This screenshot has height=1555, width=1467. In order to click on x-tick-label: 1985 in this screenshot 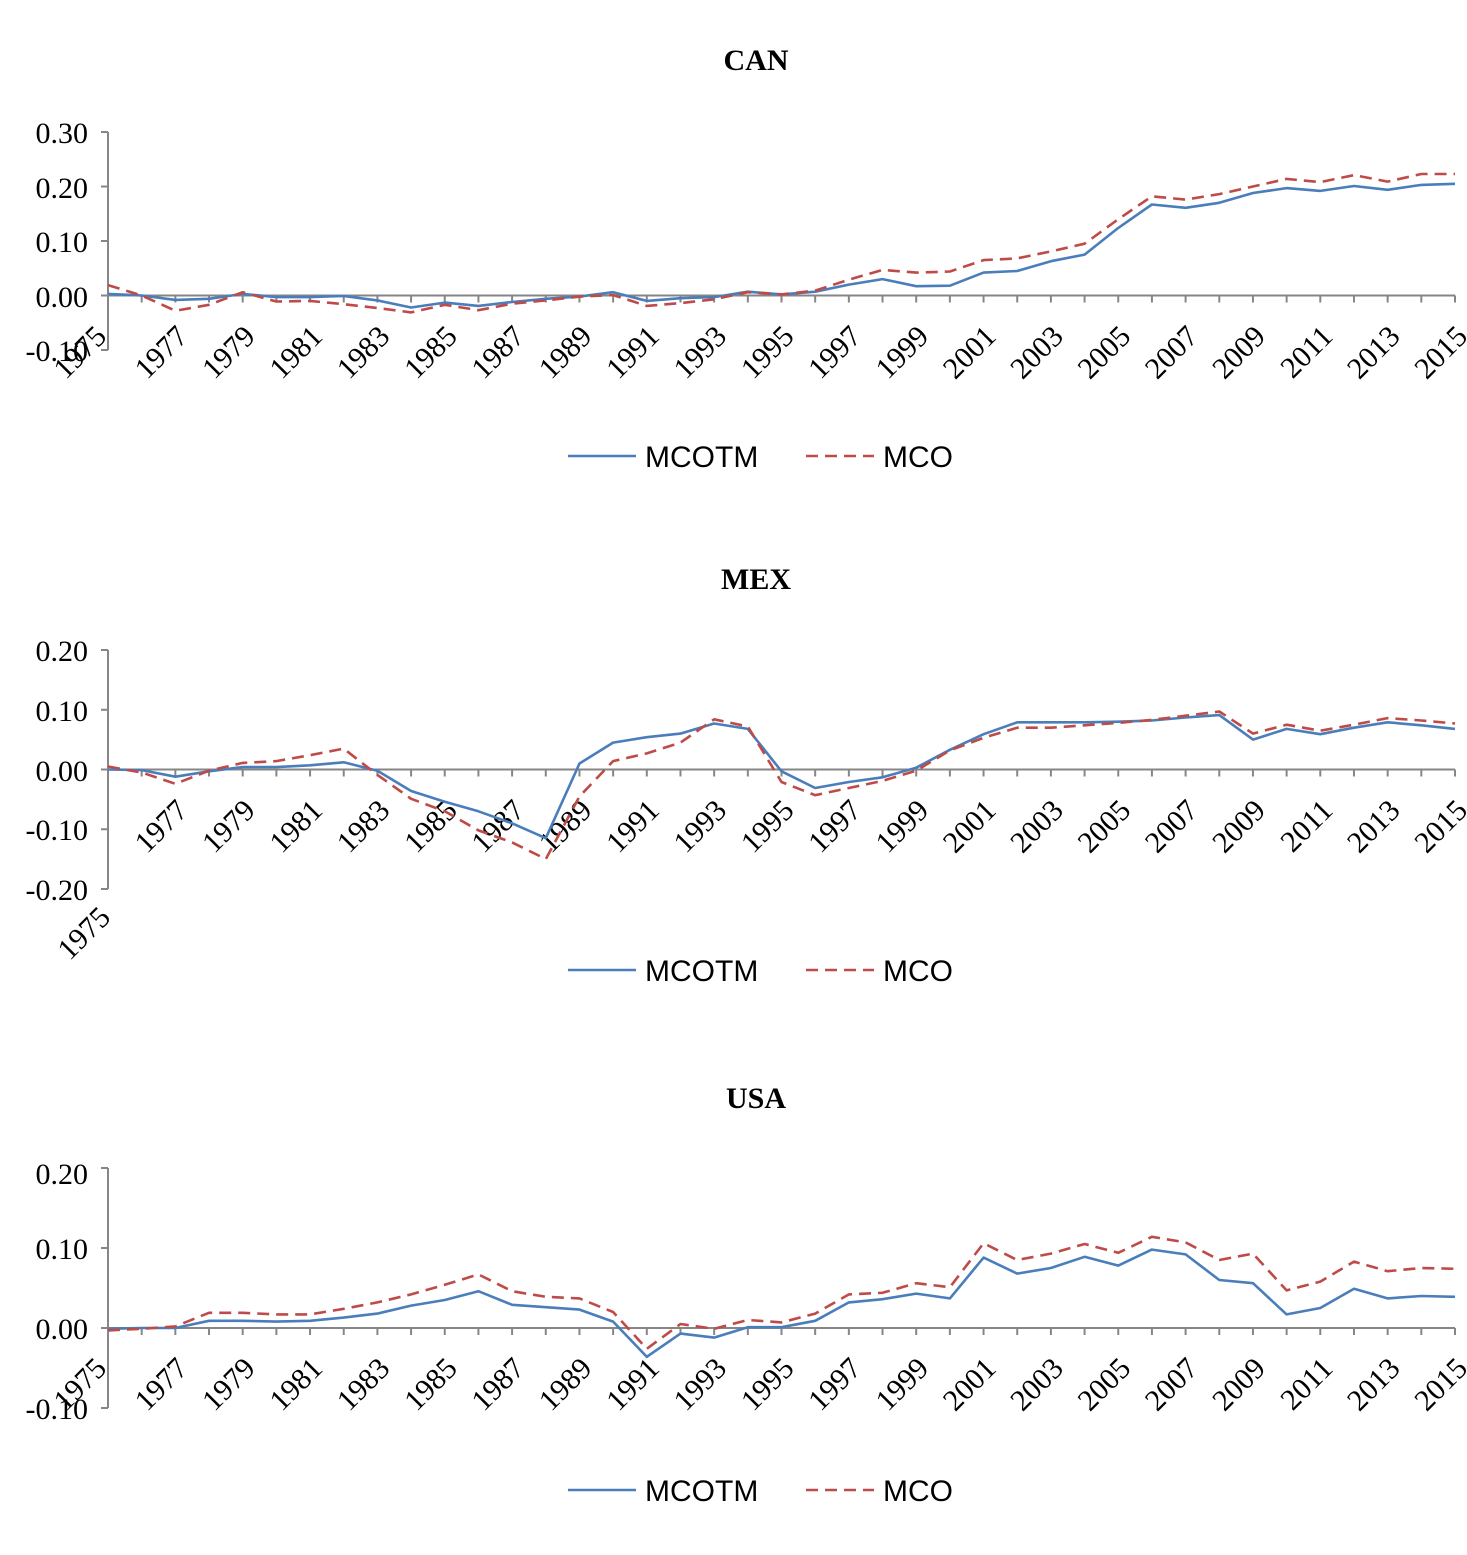, I will do `click(431, 1385)`.